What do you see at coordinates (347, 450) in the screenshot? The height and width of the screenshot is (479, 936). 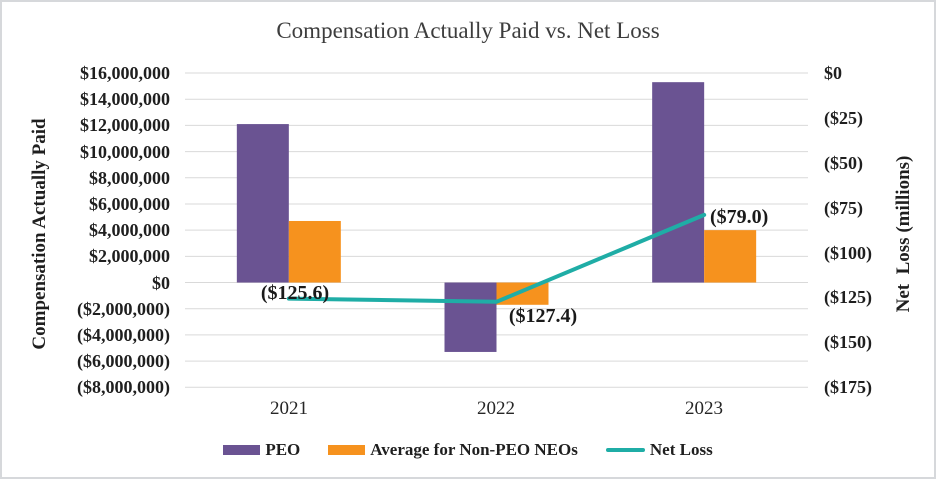 I see `non-peo-neos-swatch-icon` at bounding box center [347, 450].